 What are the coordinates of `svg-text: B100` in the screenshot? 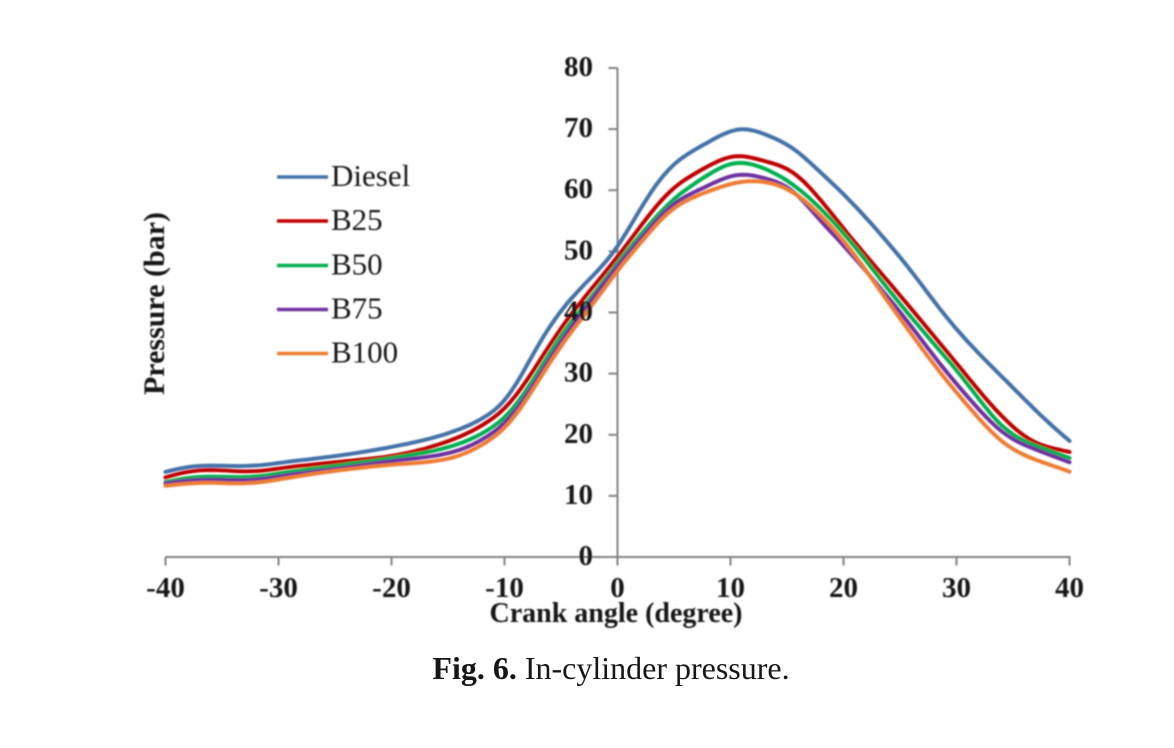 It's located at (364, 352).